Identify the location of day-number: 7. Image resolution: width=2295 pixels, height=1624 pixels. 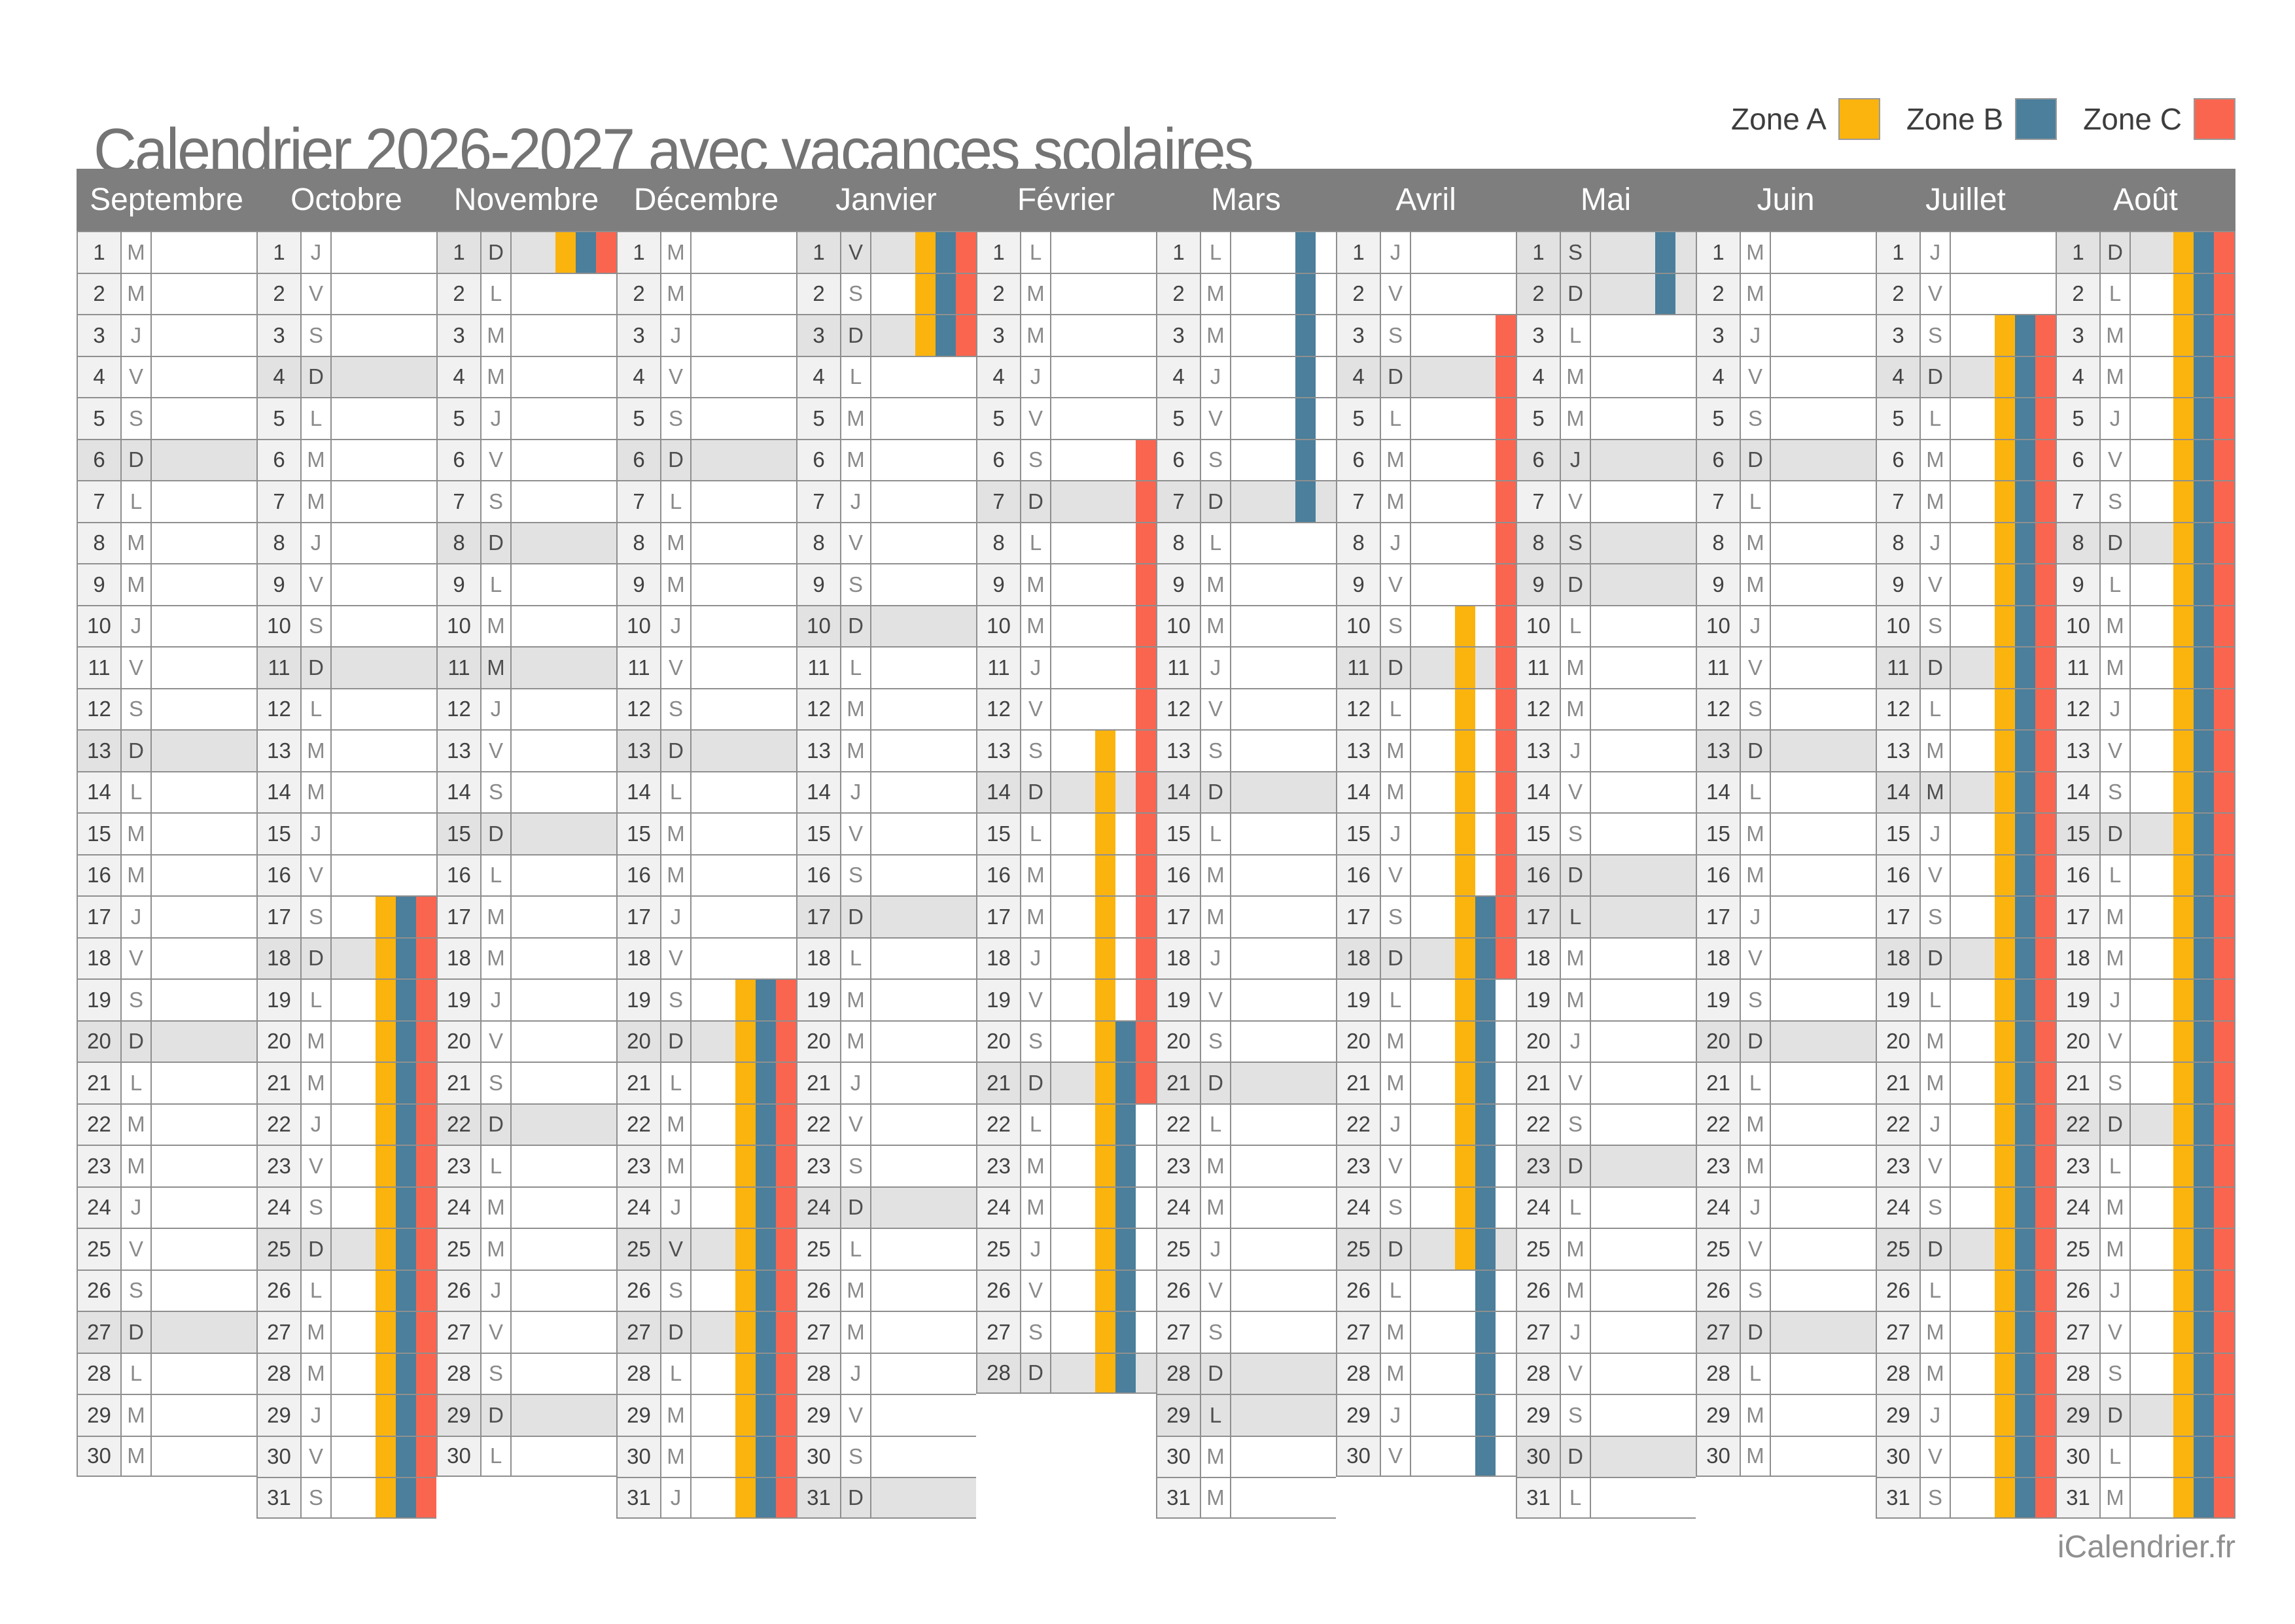
(998, 501).